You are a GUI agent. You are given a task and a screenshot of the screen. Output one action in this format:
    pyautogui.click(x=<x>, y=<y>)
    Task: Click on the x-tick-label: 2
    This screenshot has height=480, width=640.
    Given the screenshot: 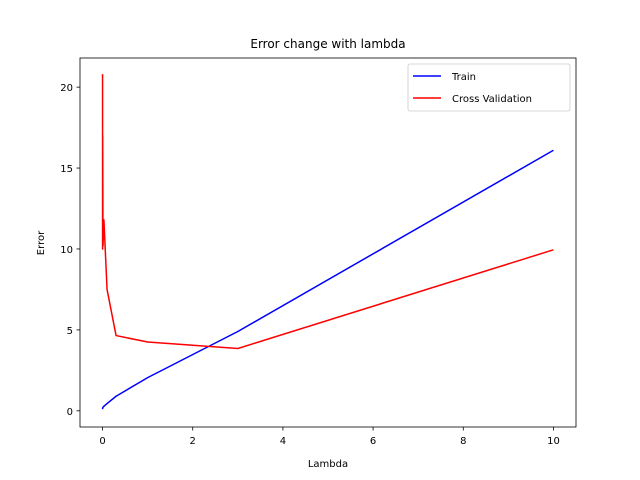 What is the action you would take?
    pyautogui.click(x=193, y=441)
    